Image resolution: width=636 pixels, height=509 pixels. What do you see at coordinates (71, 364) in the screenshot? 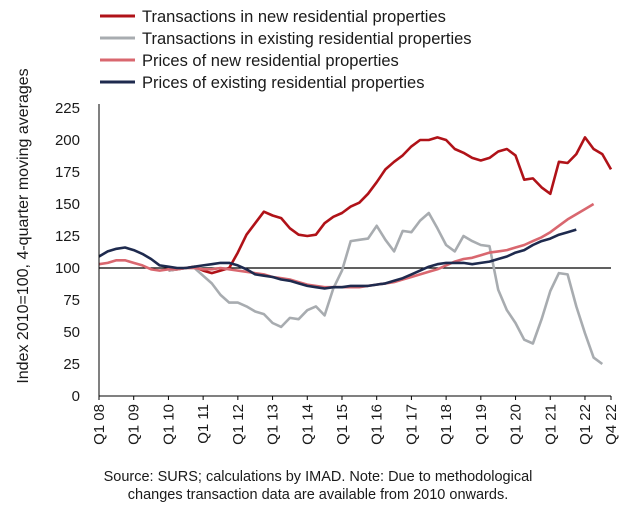
I see `y-tick-label: 25` at bounding box center [71, 364].